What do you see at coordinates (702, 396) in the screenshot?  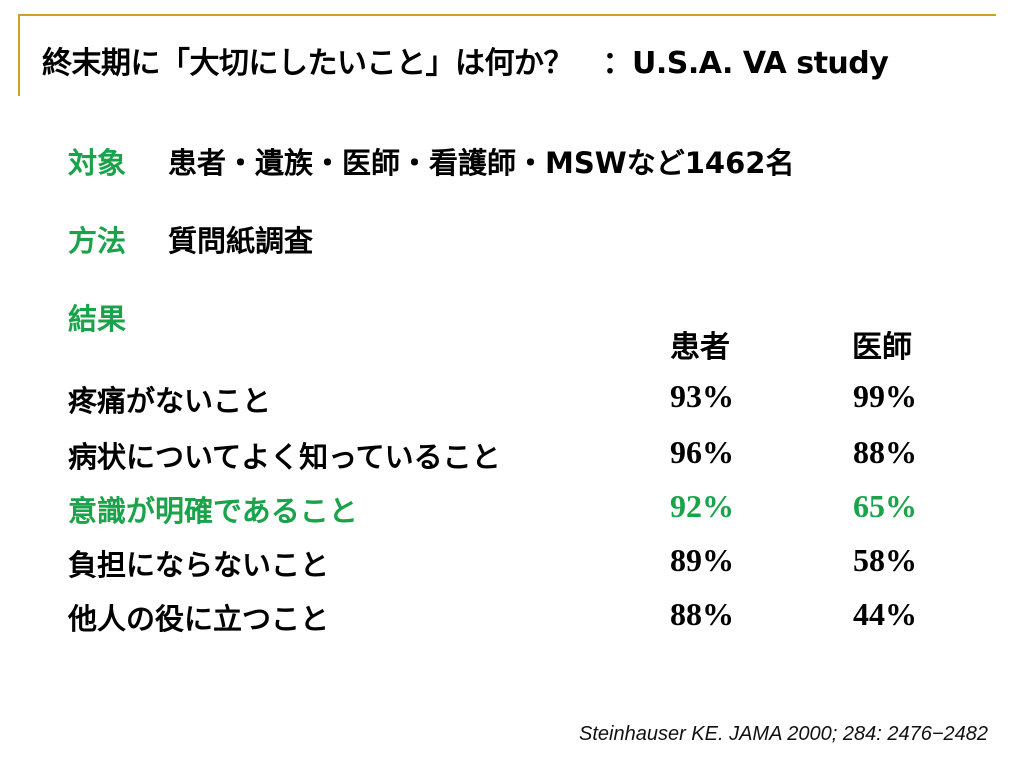 I see `result-patient-value: 93%` at bounding box center [702, 396].